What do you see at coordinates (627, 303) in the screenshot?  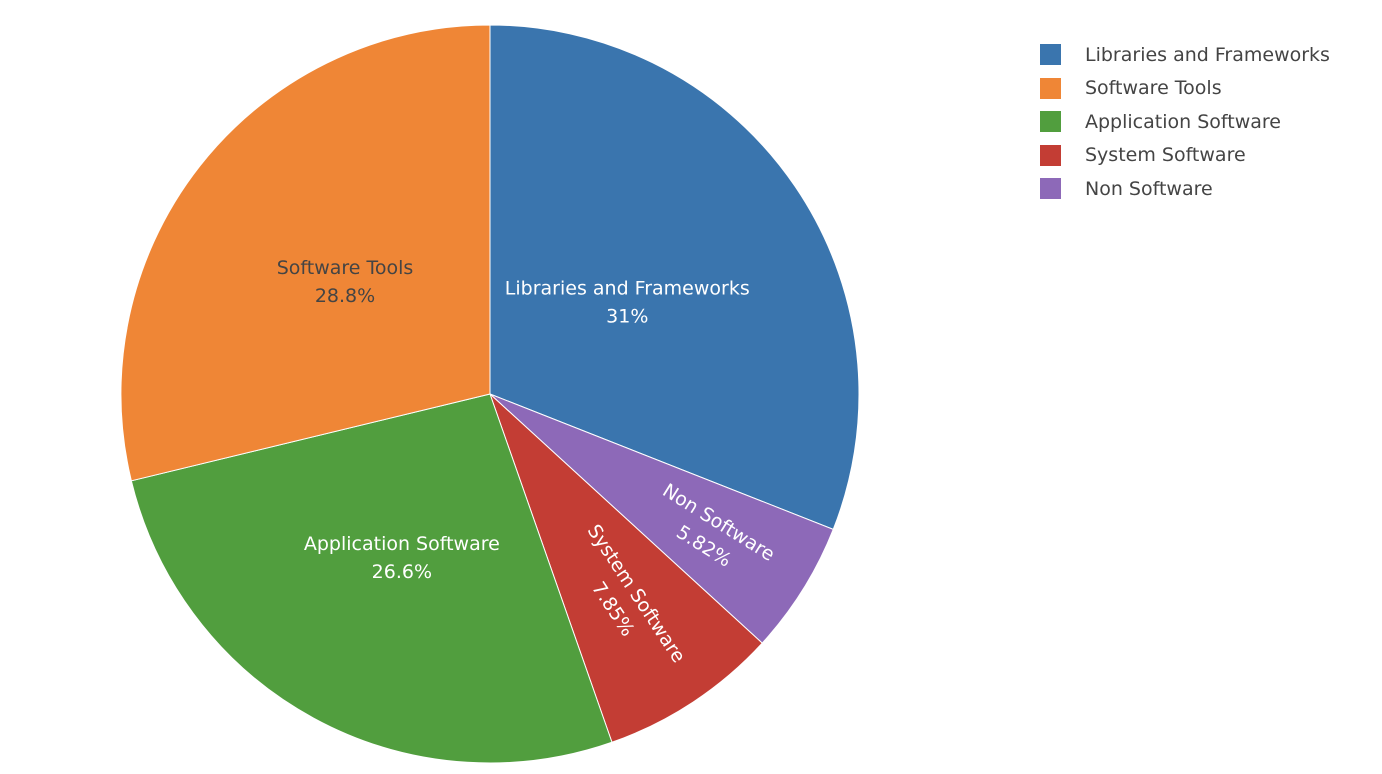 I see `pie-label-libraries-and-frameworks: Libraries and Frameworks 31%` at bounding box center [627, 303].